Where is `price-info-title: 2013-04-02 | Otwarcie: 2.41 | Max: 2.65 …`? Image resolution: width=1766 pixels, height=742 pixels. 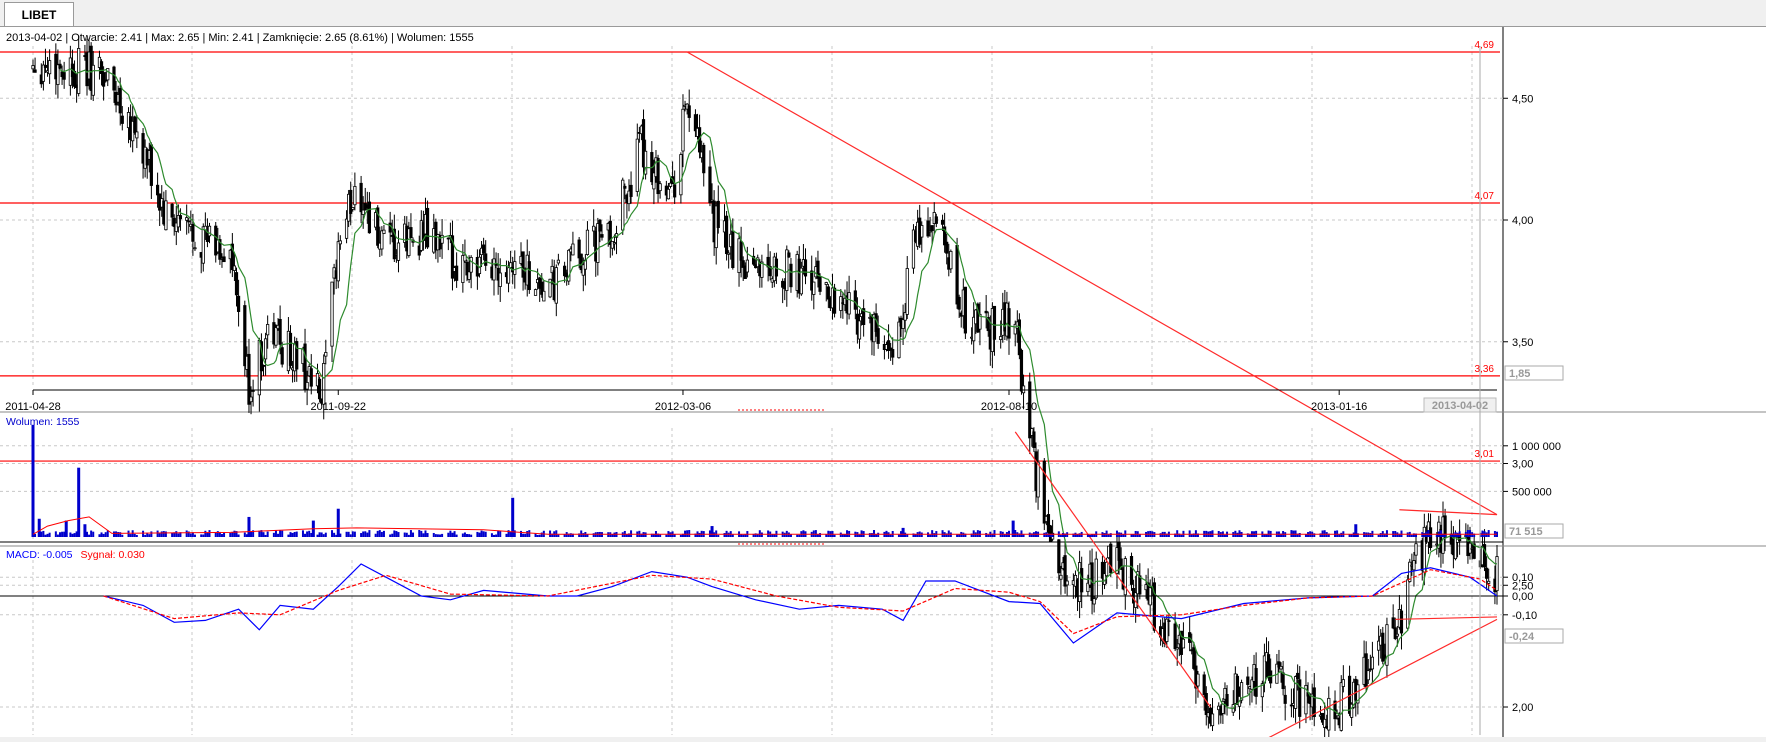
price-info-title: 2013-04-02 | Otwarcie: 2.41 | Max: 2.65 … is located at coordinates (240, 38).